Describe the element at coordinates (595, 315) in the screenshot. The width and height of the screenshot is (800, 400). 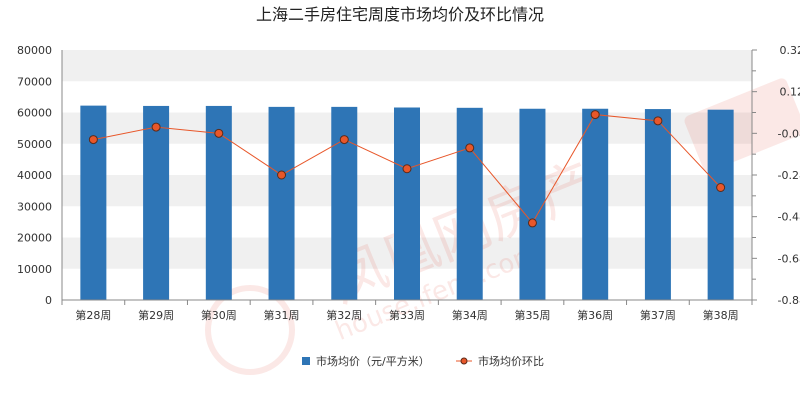
I see `x-tick-label: 第36周` at that location.